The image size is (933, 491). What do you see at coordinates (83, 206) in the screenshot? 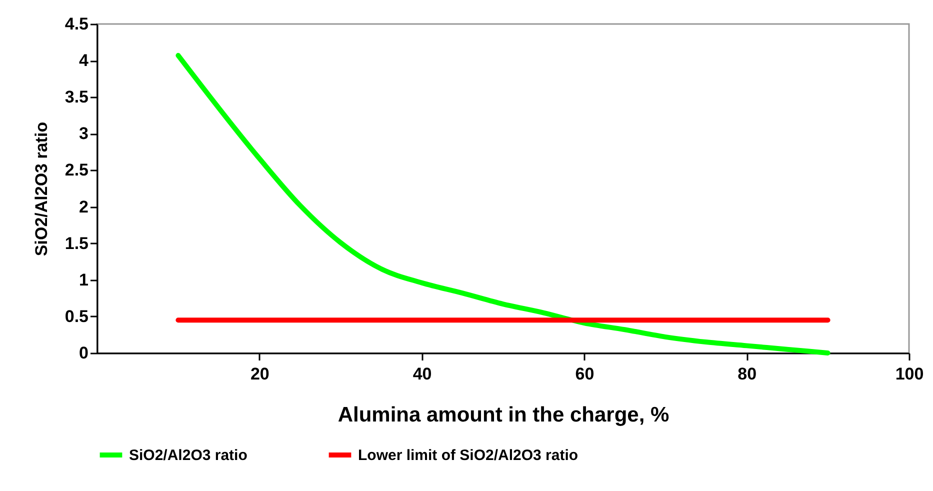
I see `y-tick-label: 2` at bounding box center [83, 206].